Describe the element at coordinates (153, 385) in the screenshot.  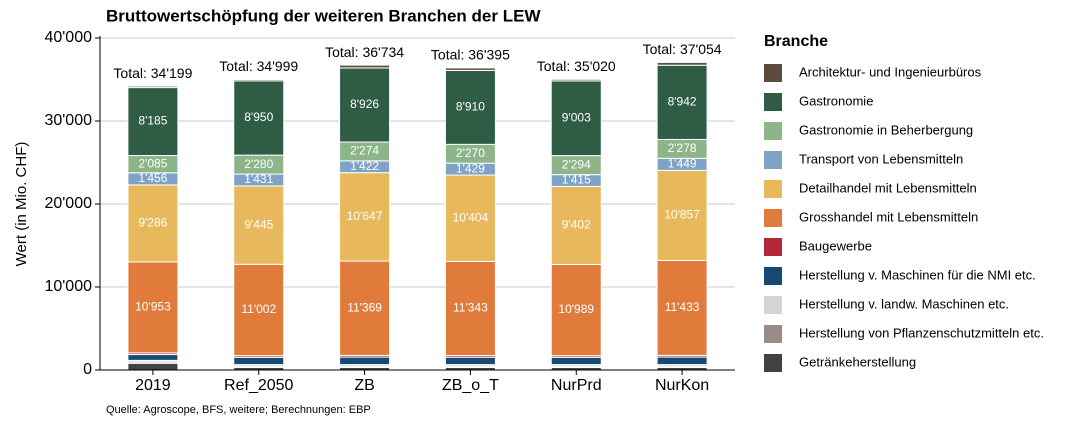
I see `x-tick-label: 2019` at that location.